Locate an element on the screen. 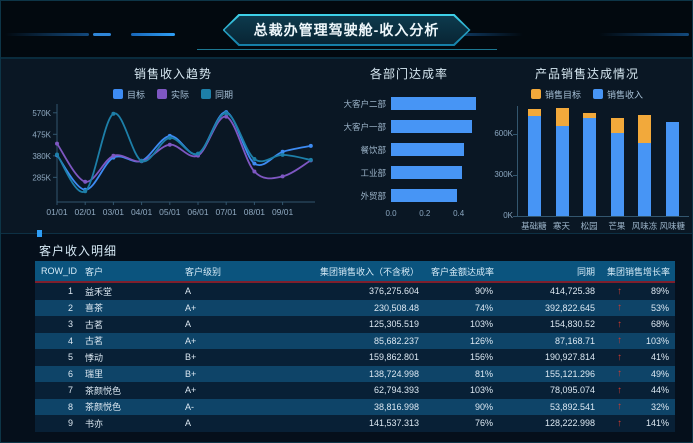 This screenshot has height=443, width=693. vbar-category-label: 芒果 is located at coordinates (617, 226).